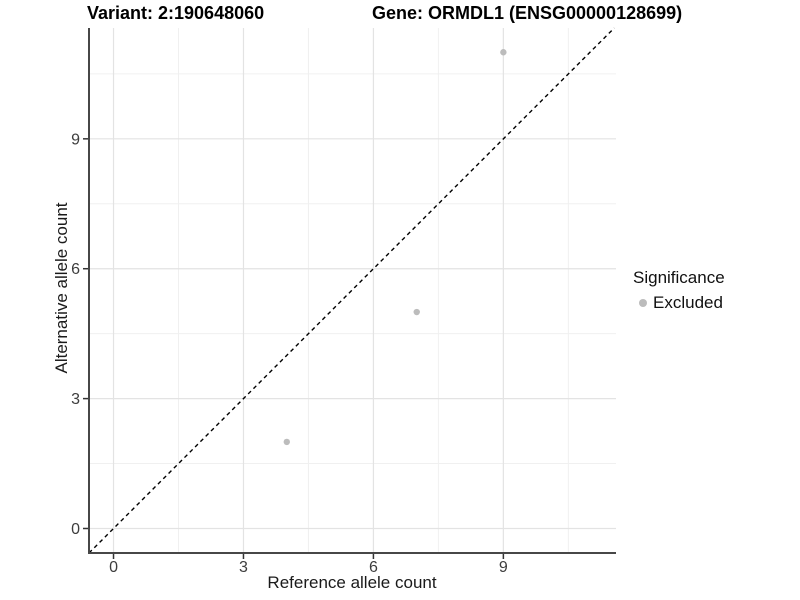 The image size is (800, 600). Describe the element at coordinates (176, 13) in the screenshot. I see `variant-title: Variant: 2:190648060` at that location.